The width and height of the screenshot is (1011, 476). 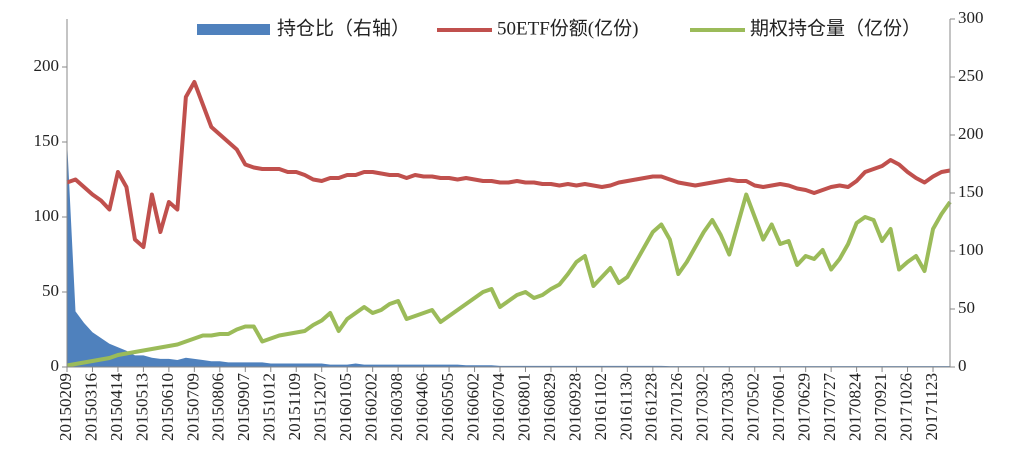 I want to click on x-tick-label: 20170126, so click(x=676, y=407).